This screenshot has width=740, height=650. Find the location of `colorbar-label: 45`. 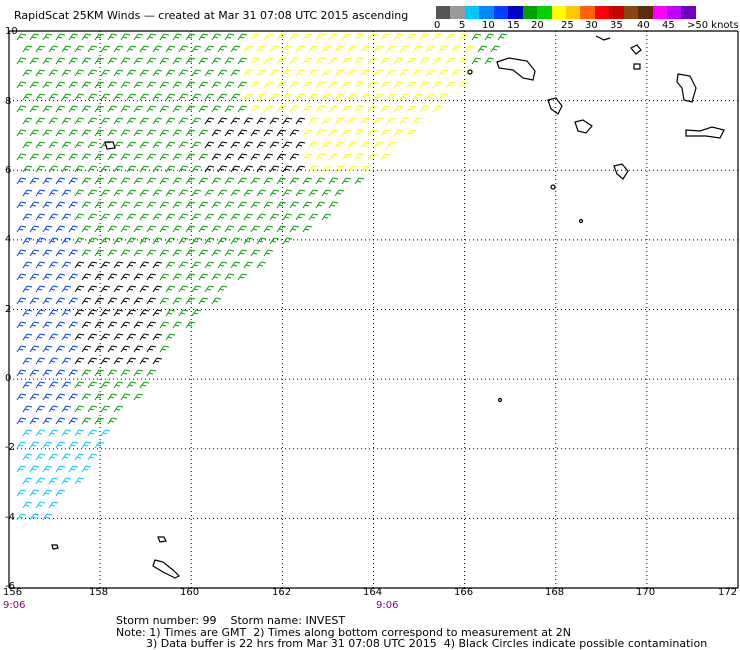

colorbar-label: 45 is located at coordinates (668, 25).